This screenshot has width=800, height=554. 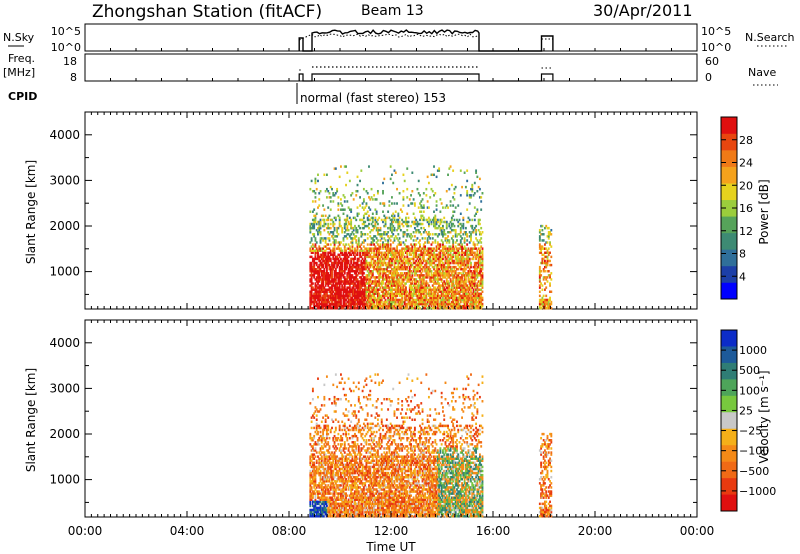 What do you see at coordinates (391, 67) in the screenshot?
I see `freq-panel` at bounding box center [391, 67].